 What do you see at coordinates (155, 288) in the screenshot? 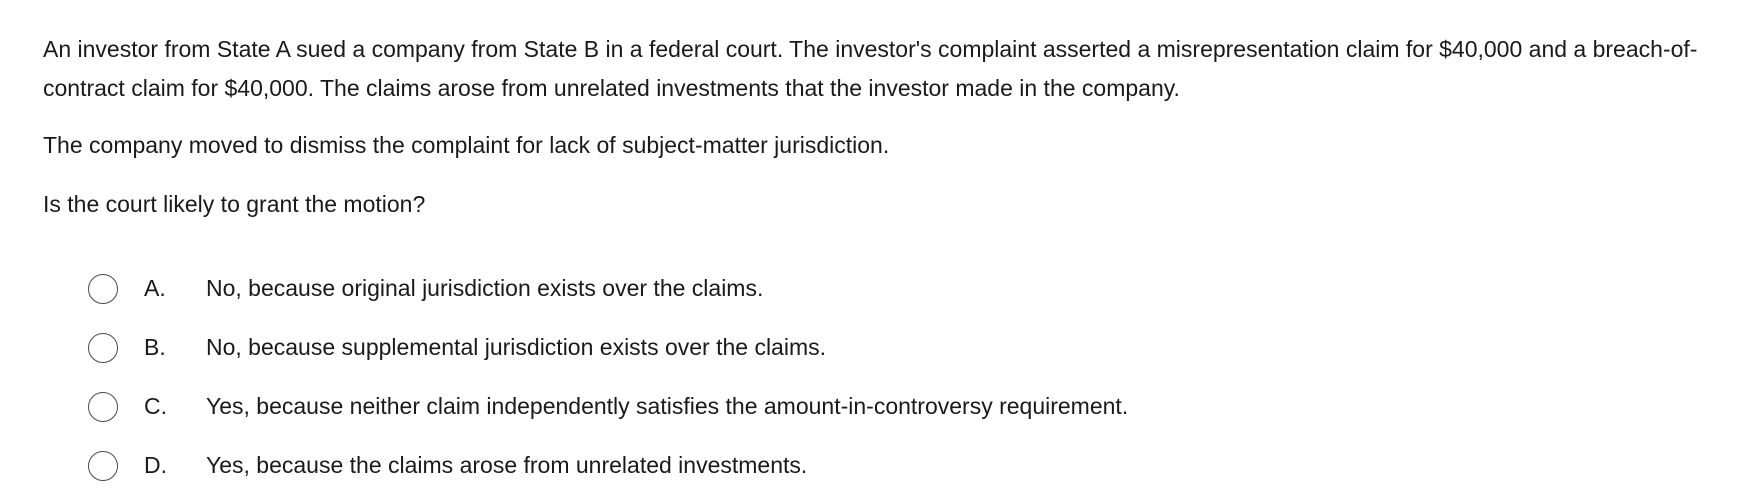
I see `option-letter: A.` at bounding box center [155, 288].